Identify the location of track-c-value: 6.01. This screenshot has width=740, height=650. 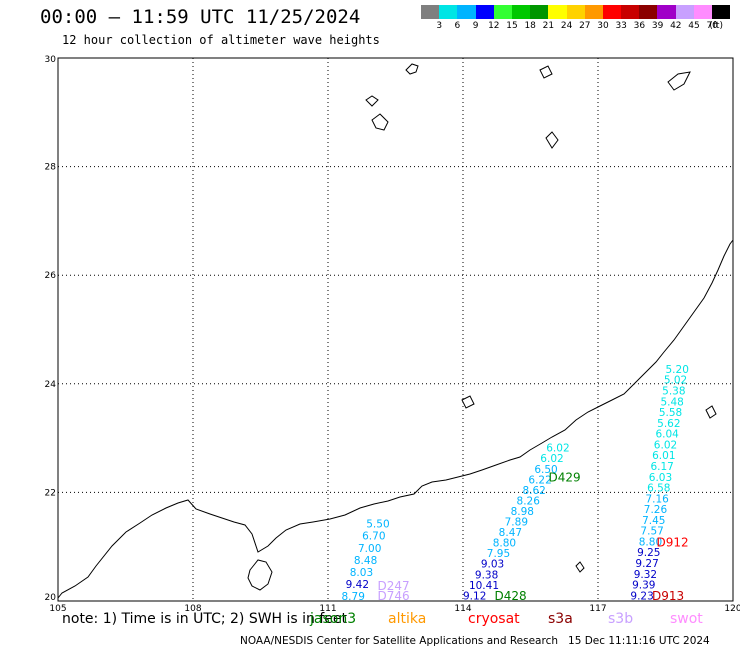
(663, 456).